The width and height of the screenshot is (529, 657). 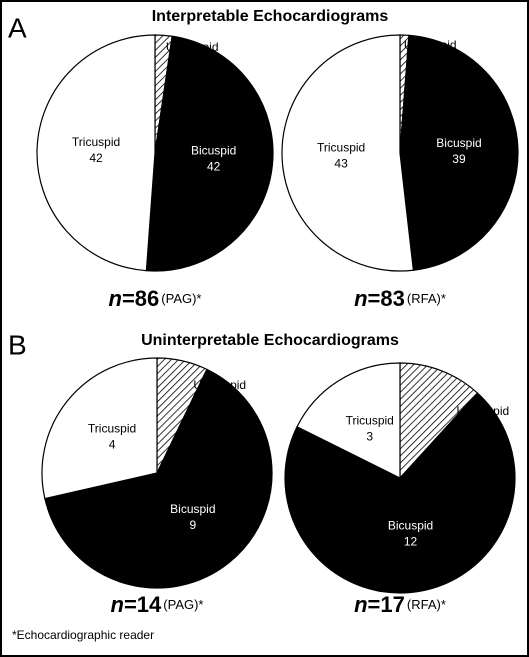 I want to click on n-caption: n=14 (PAG)*, so click(x=156, y=604).